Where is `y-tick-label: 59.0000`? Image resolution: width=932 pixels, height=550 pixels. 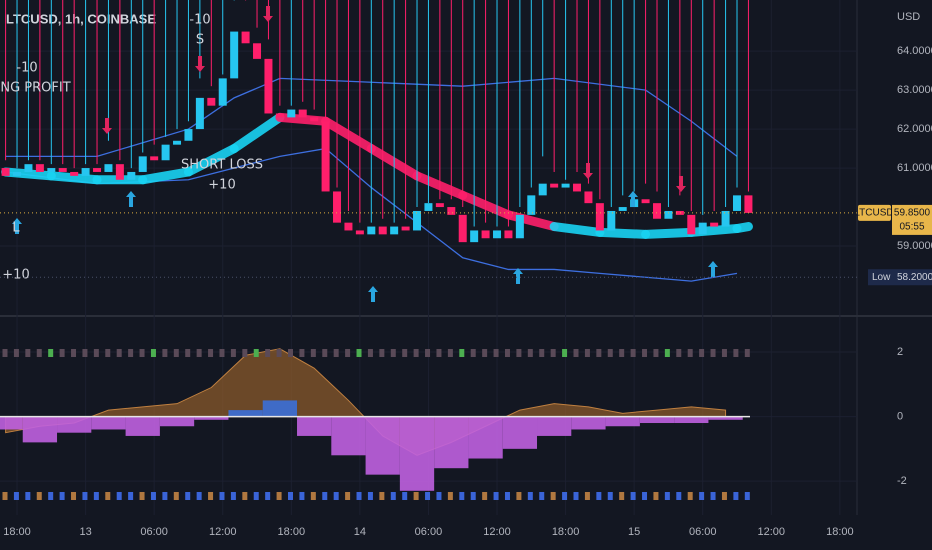 y-tick-label: 59.0000 is located at coordinates (914, 246).